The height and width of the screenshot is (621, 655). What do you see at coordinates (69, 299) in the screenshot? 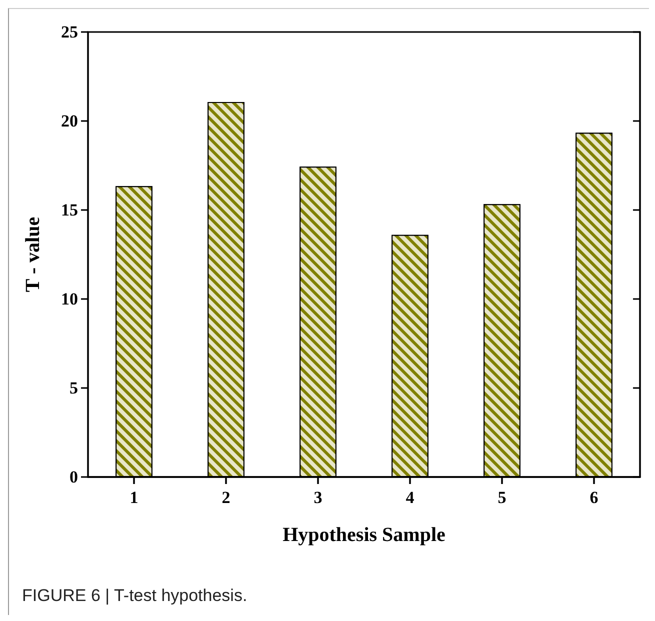
I see `y-tick-label: 10` at bounding box center [69, 299].